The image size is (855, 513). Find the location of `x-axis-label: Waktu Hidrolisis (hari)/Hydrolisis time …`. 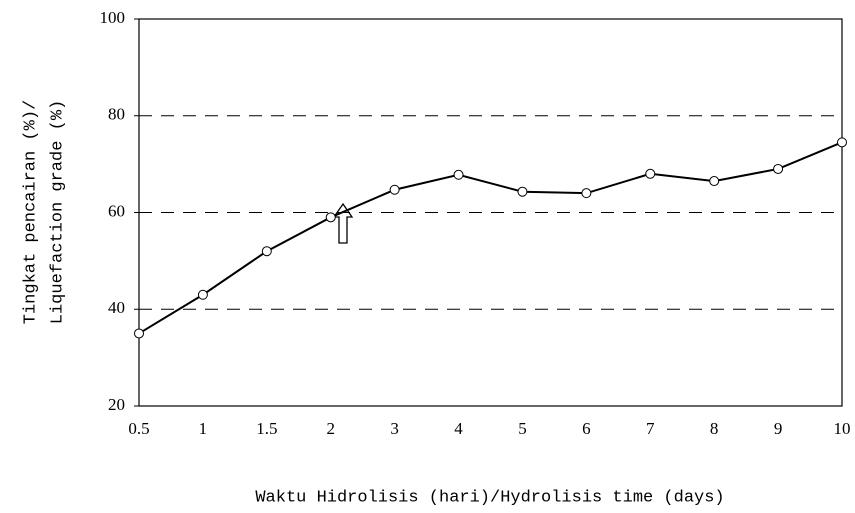

x-axis-label: Waktu Hidrolisis (hari)/Hydrolisis time … is located at coordinates (489, 497).